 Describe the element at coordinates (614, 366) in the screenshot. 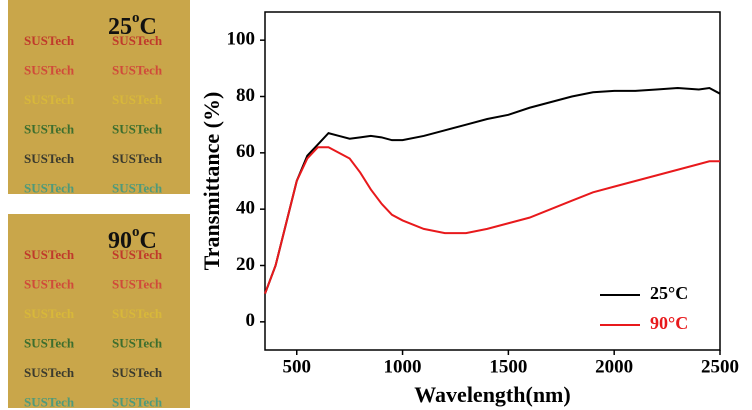

I see `x-tick-label: 2000` at that location.